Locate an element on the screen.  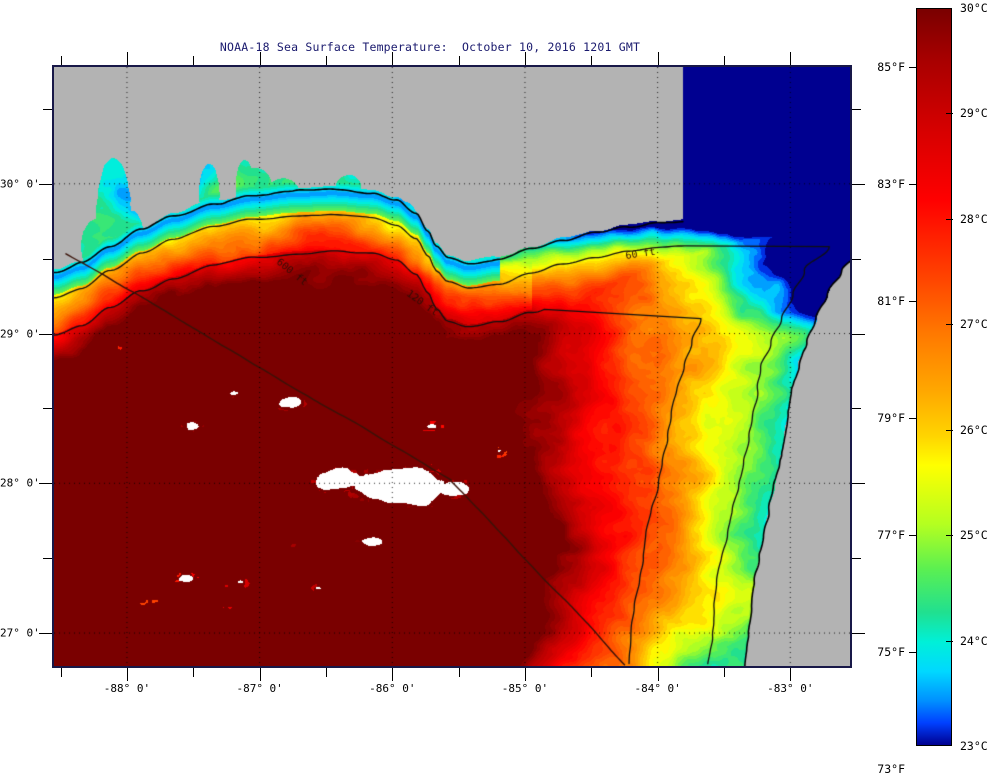
x-axis-label: -87° 0' is located at coordinates (259, 688).